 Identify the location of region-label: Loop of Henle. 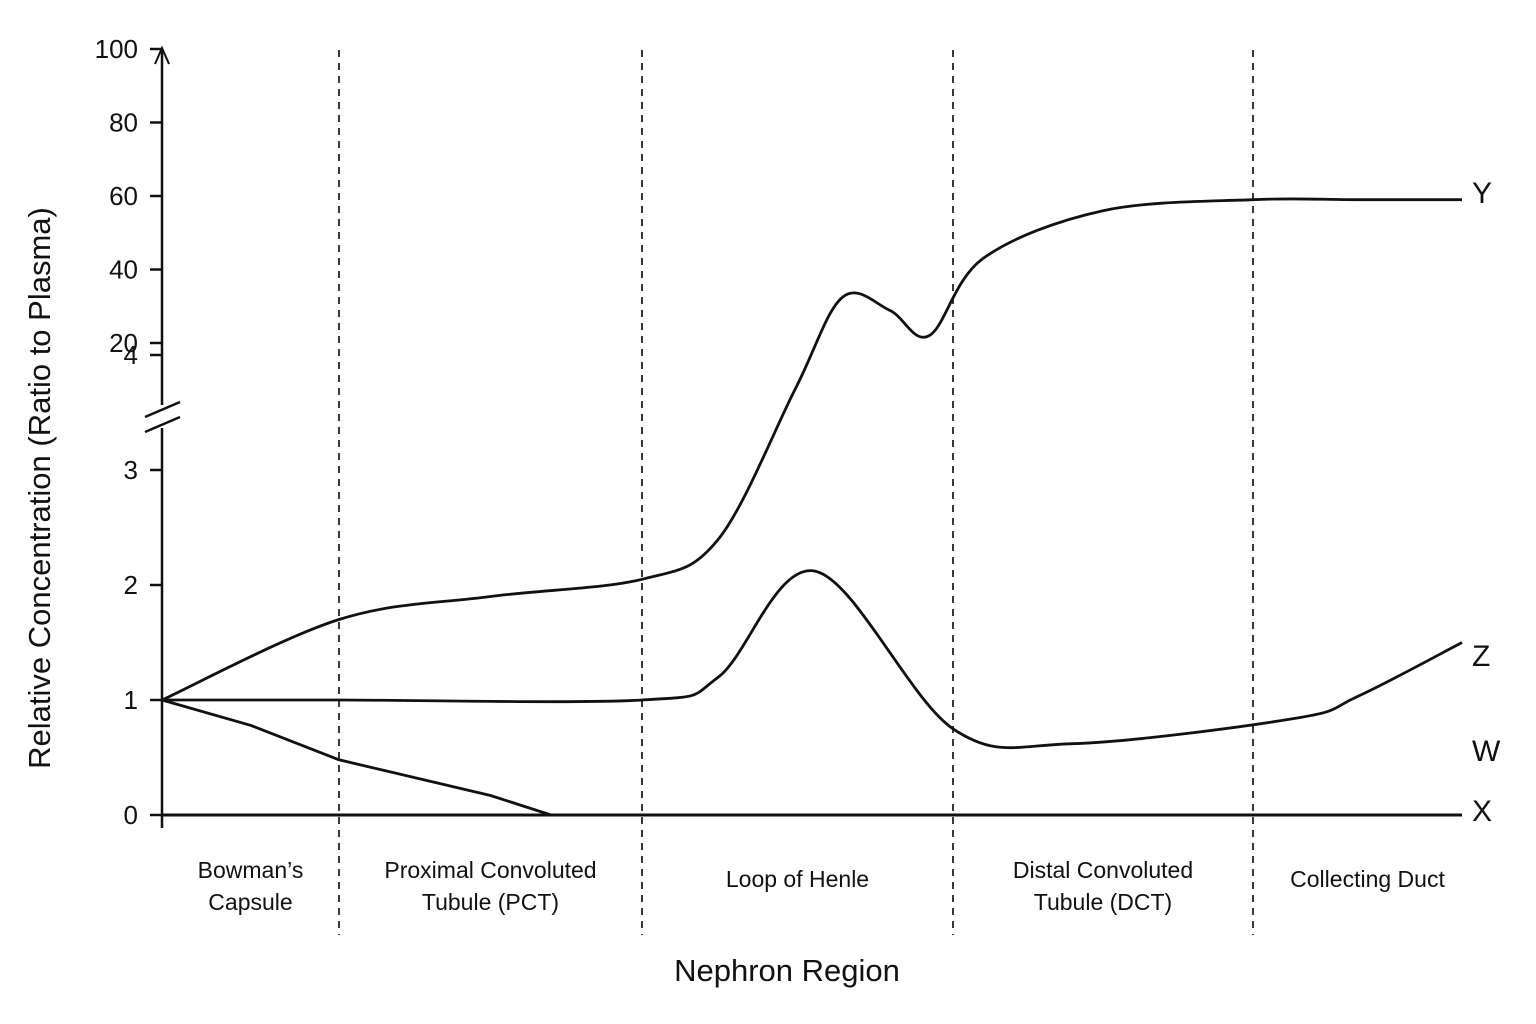
(797, 879).